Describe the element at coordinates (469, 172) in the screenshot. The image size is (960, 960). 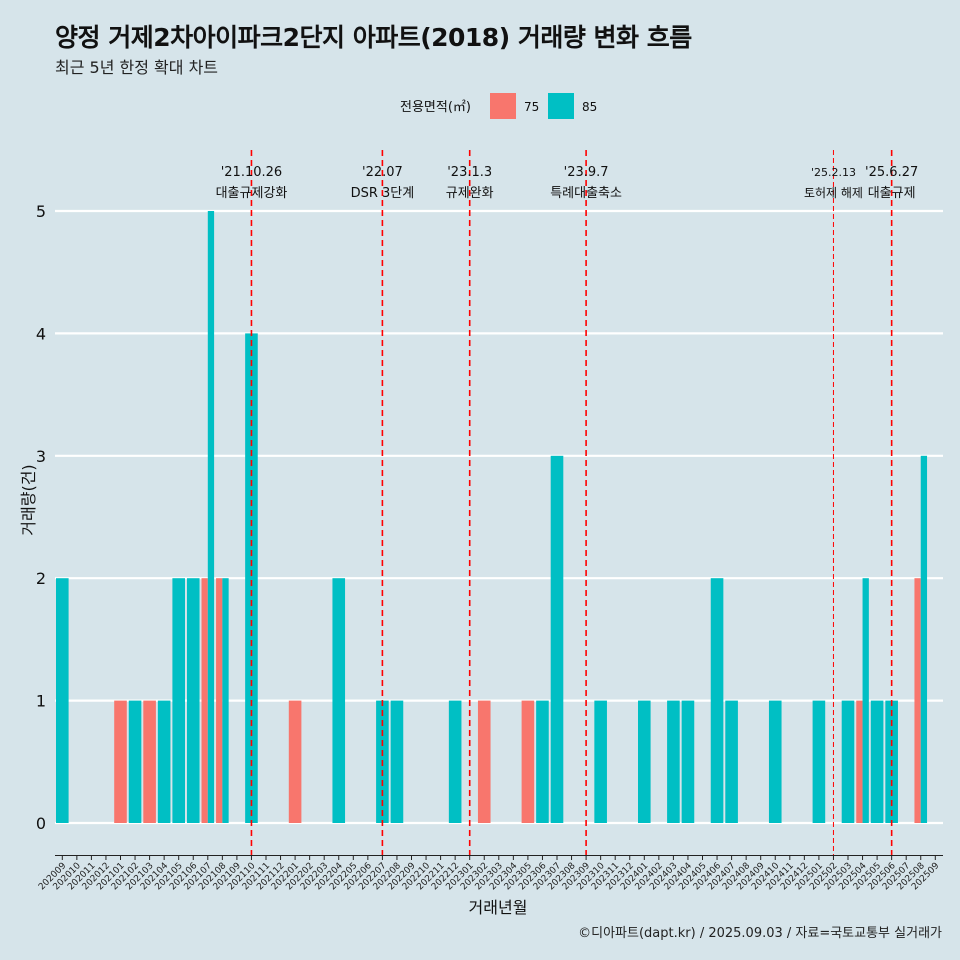
I see `event-date-2: '23.1.3` at that location.